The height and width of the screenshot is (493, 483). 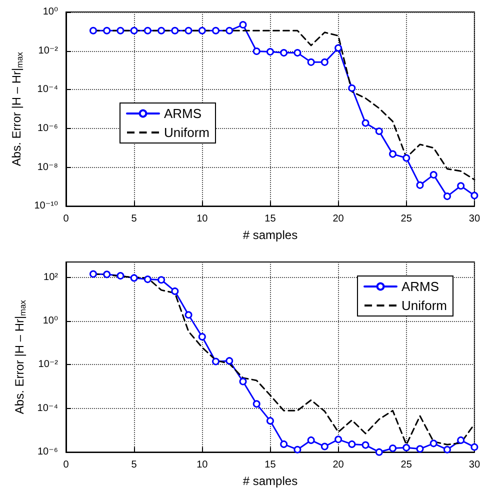 I want to click on y-tick-label: 10⁻¹⁰, so click(x=46, y=206).